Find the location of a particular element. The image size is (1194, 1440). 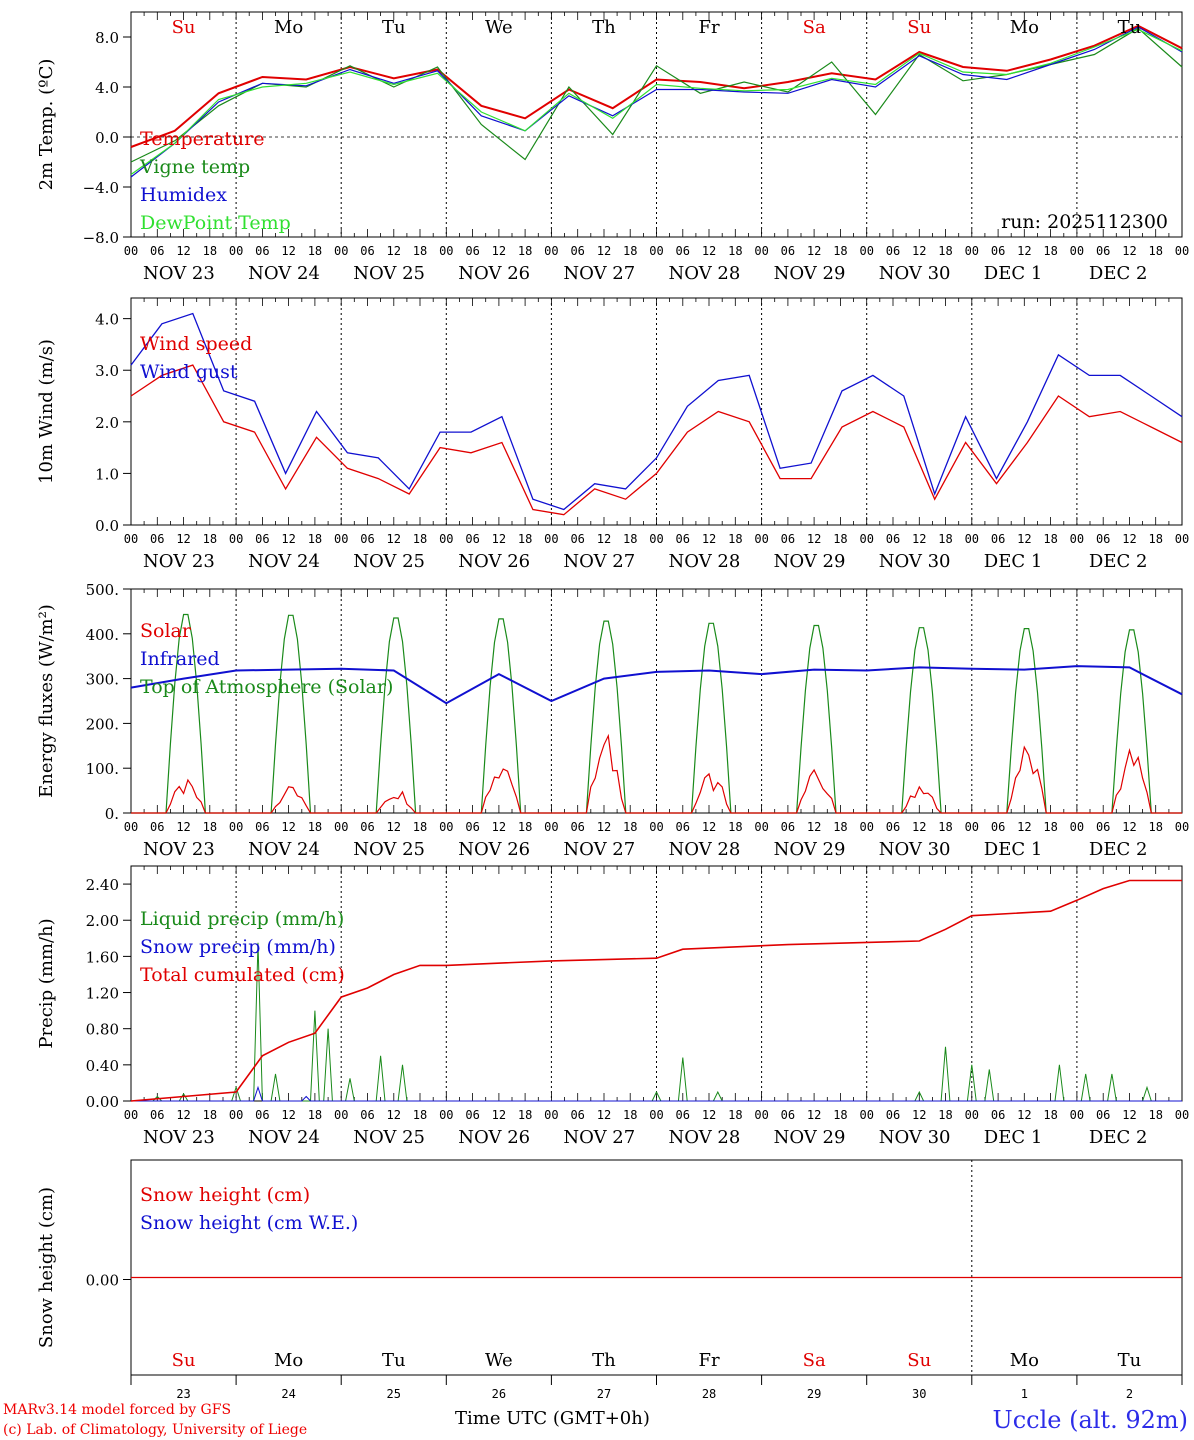

date-label: NOV 26 is located at coordinates (494, 561).